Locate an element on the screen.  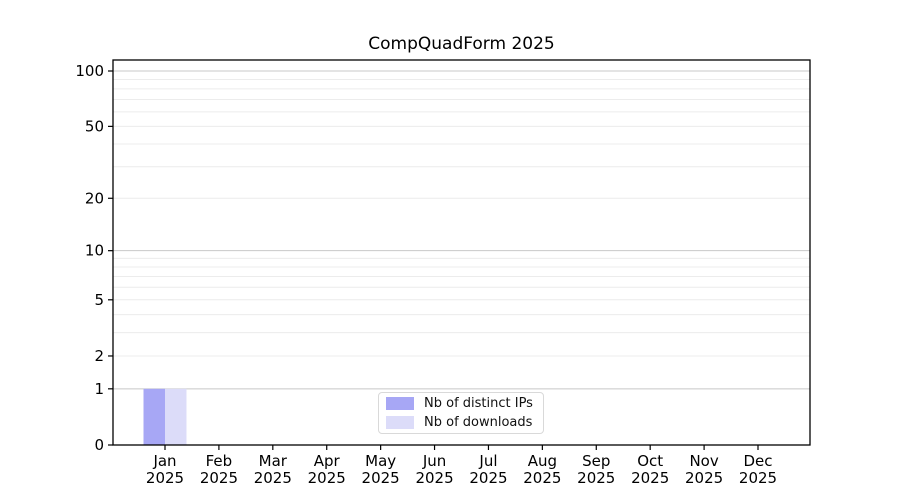
x-tick-label-month: Feb is located at coordinates (219, 461).